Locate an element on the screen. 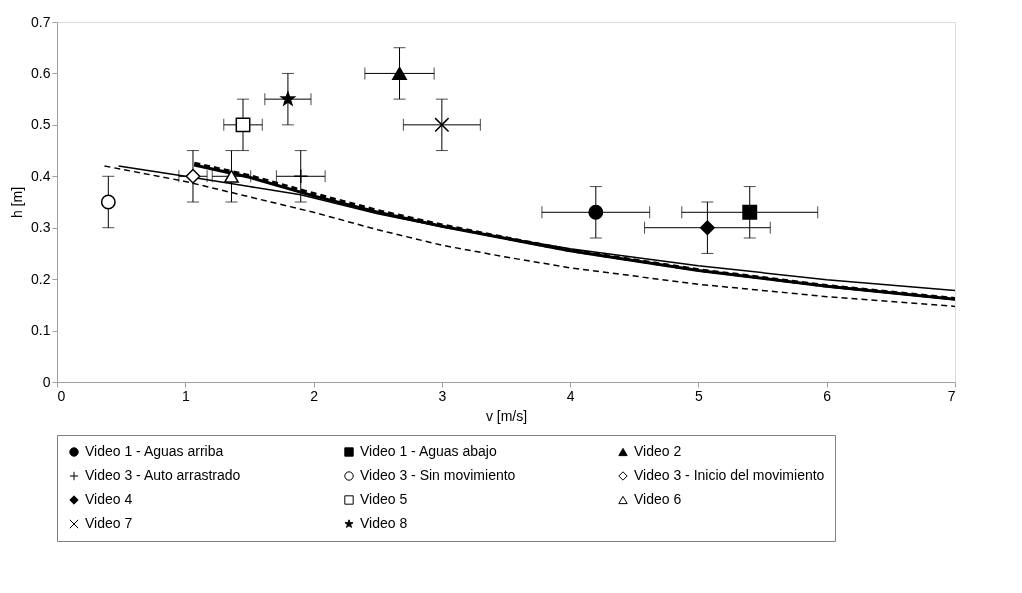 Image resolution: width=1022 pixels, height=593 pixels. y-tick-label: 0.7 is located at coordinates (41, 21).